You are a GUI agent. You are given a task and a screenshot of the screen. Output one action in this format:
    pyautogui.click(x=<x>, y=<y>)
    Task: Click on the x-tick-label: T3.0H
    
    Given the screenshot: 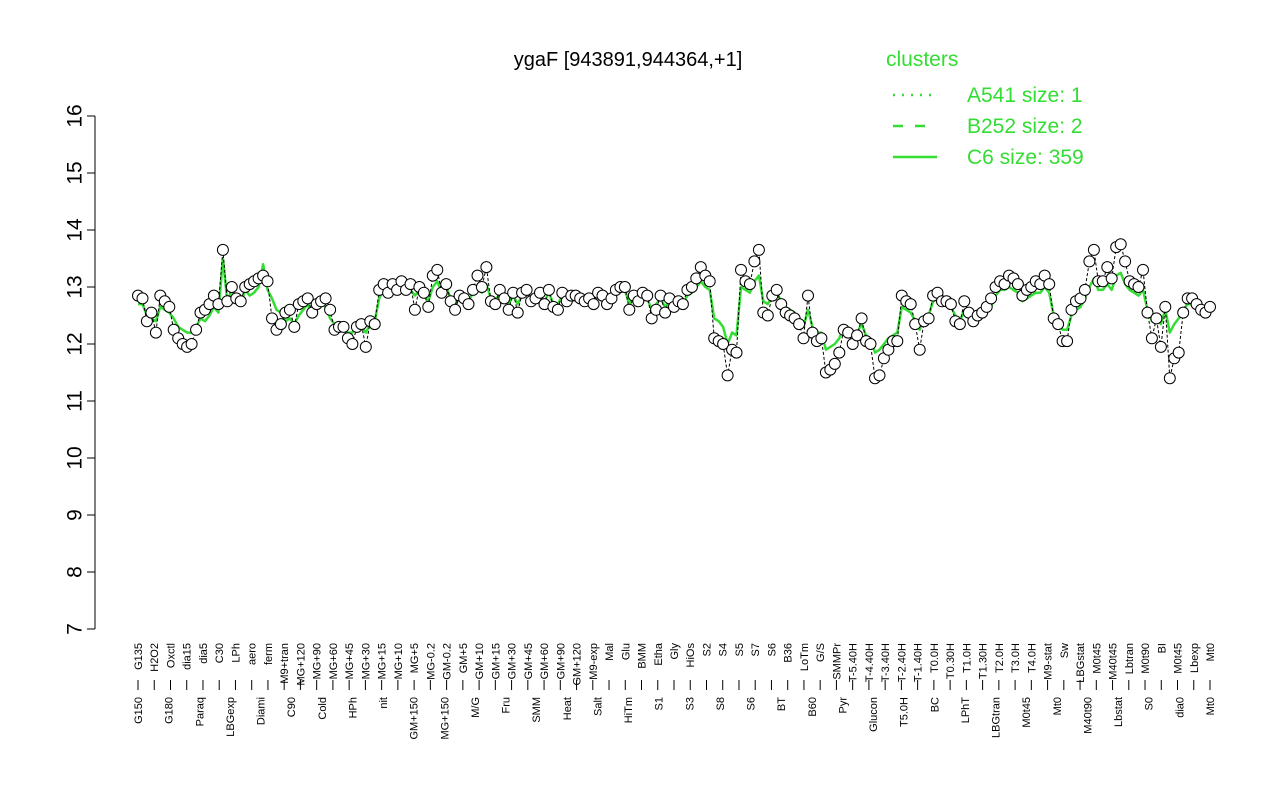 What is the action you would take?
    pyautogui.click(x=1016, y=658)
    